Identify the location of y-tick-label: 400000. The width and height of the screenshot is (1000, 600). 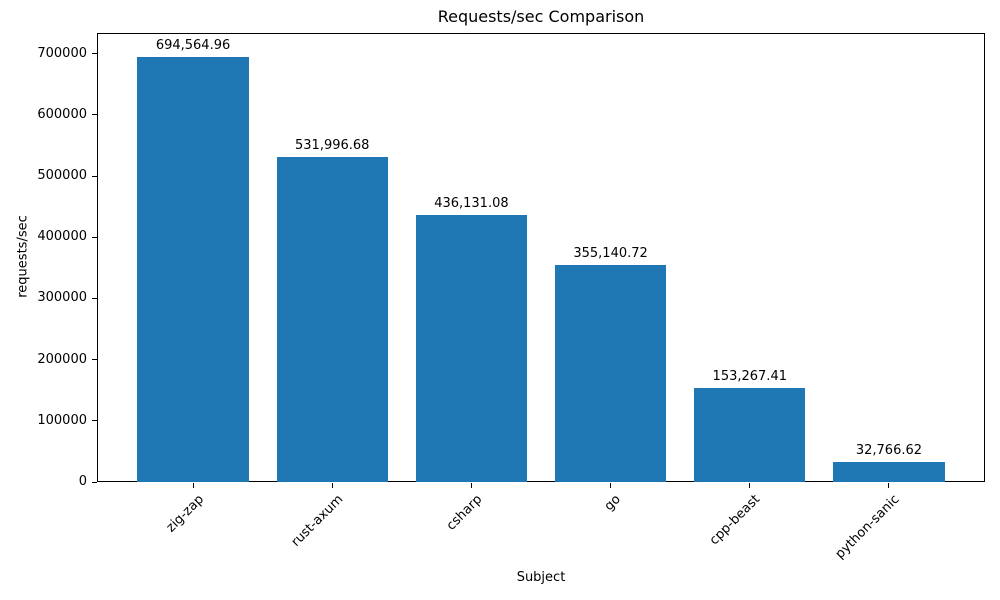
(62, 237).